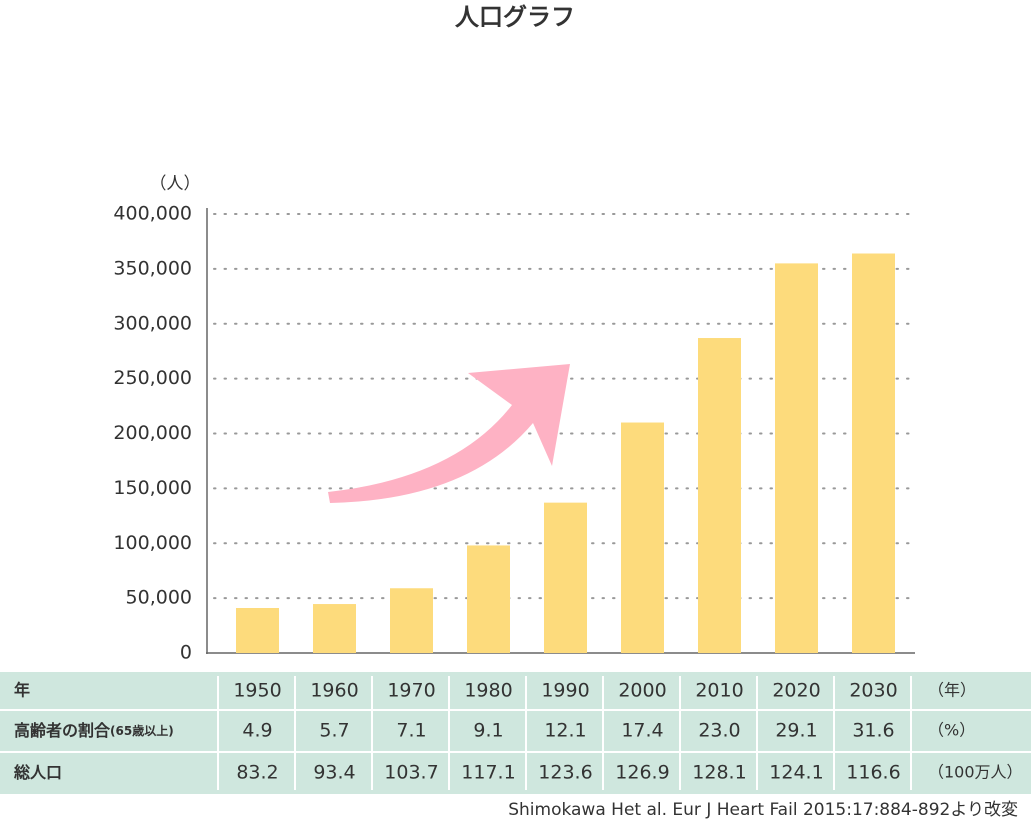 This screenshot has height=826, width=1031. Describe the element at coordinates (186, 653) in the screenshot. I see `y-tick-label: 0` at that location.